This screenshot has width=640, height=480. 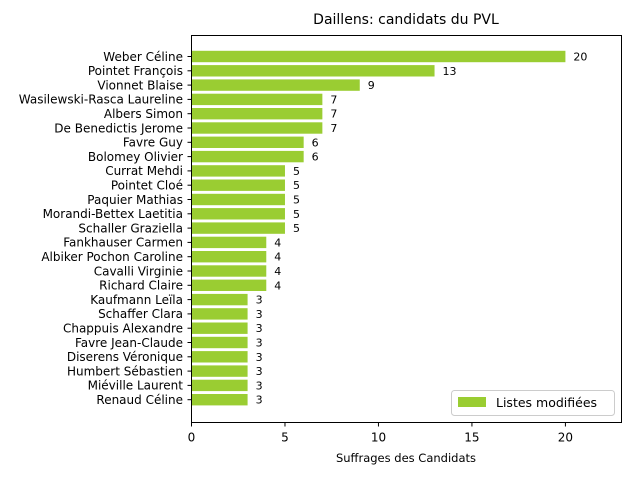 What do you see at coordinates (101, 100) in the screenshot?
I see `y-tick-label: Wasilewski-Rasca Laureline` at bounding box center [101, 100].